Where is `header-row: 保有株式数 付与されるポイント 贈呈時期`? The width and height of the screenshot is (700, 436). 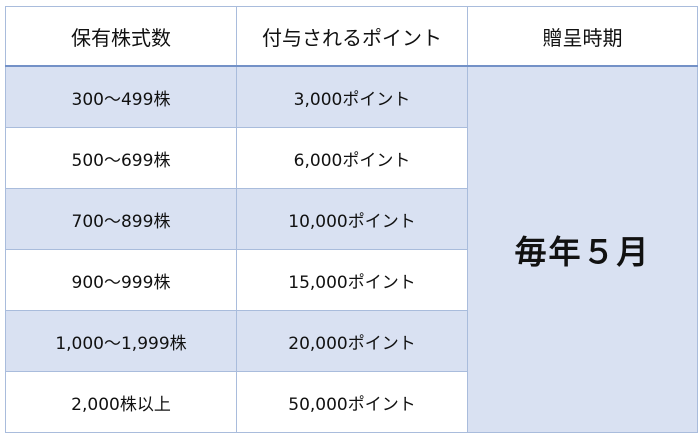
header-row: 保有株式数 付与されるポイント 贈呈時期 is located at coordinates (351, 36).